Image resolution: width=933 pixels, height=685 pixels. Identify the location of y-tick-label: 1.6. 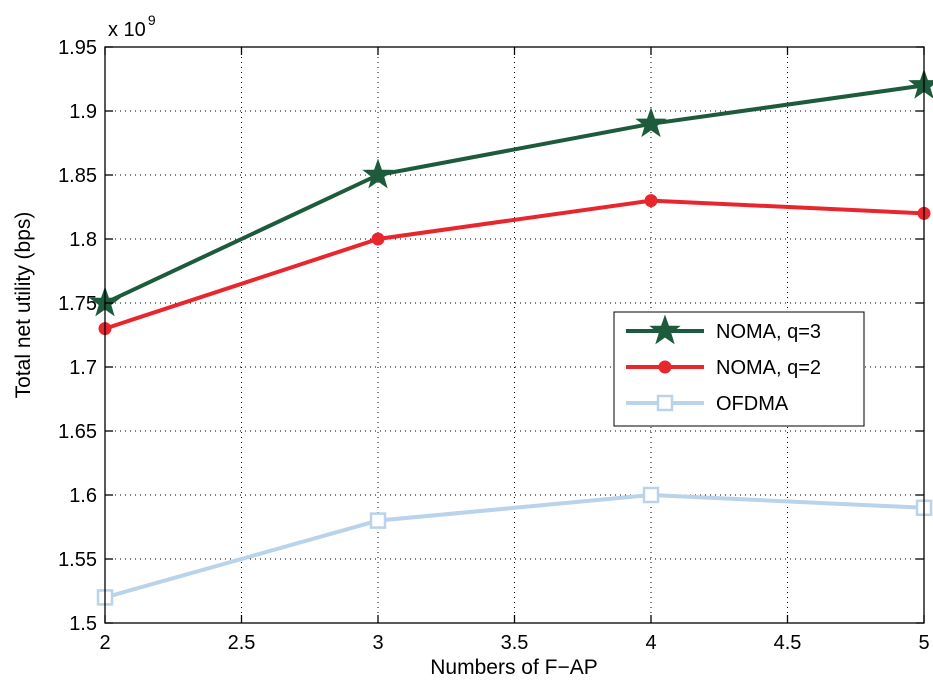
(83, 496).